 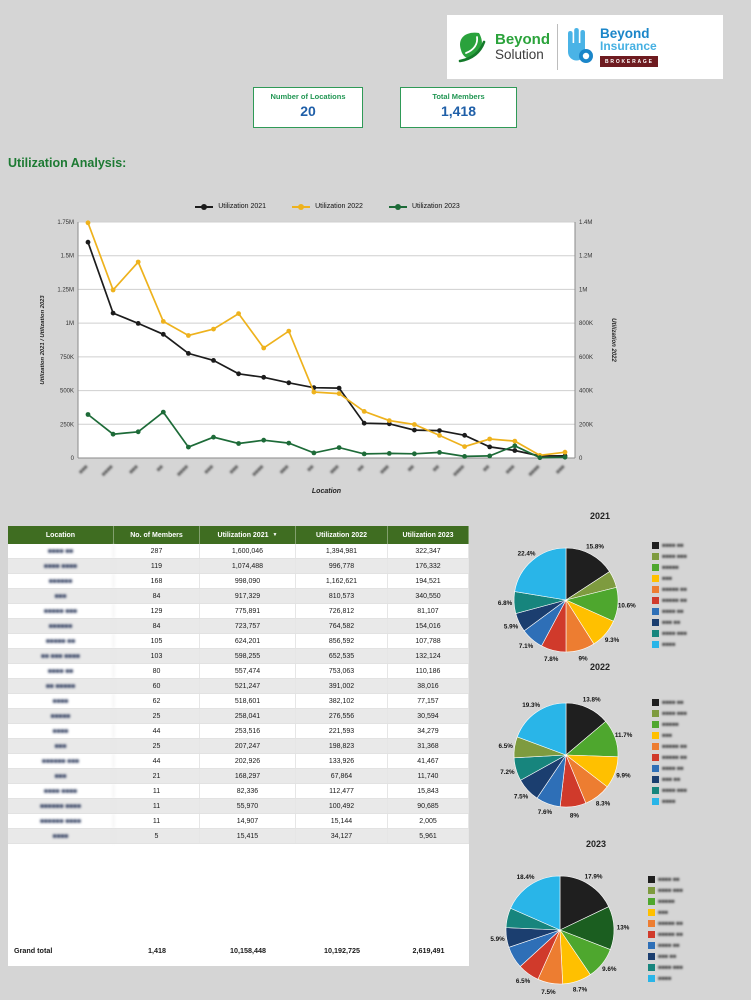 I want to click on table-row: ■■■■ 62 518,601 382,102 77,157, so click(x=238, y=701).